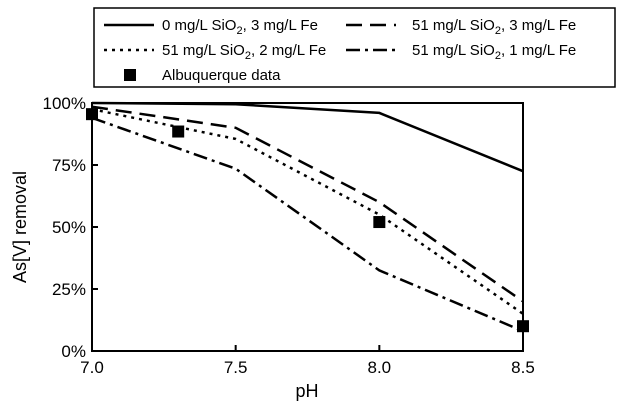  I want to click on legend-label: Albuquerque data, so click(221, 75).